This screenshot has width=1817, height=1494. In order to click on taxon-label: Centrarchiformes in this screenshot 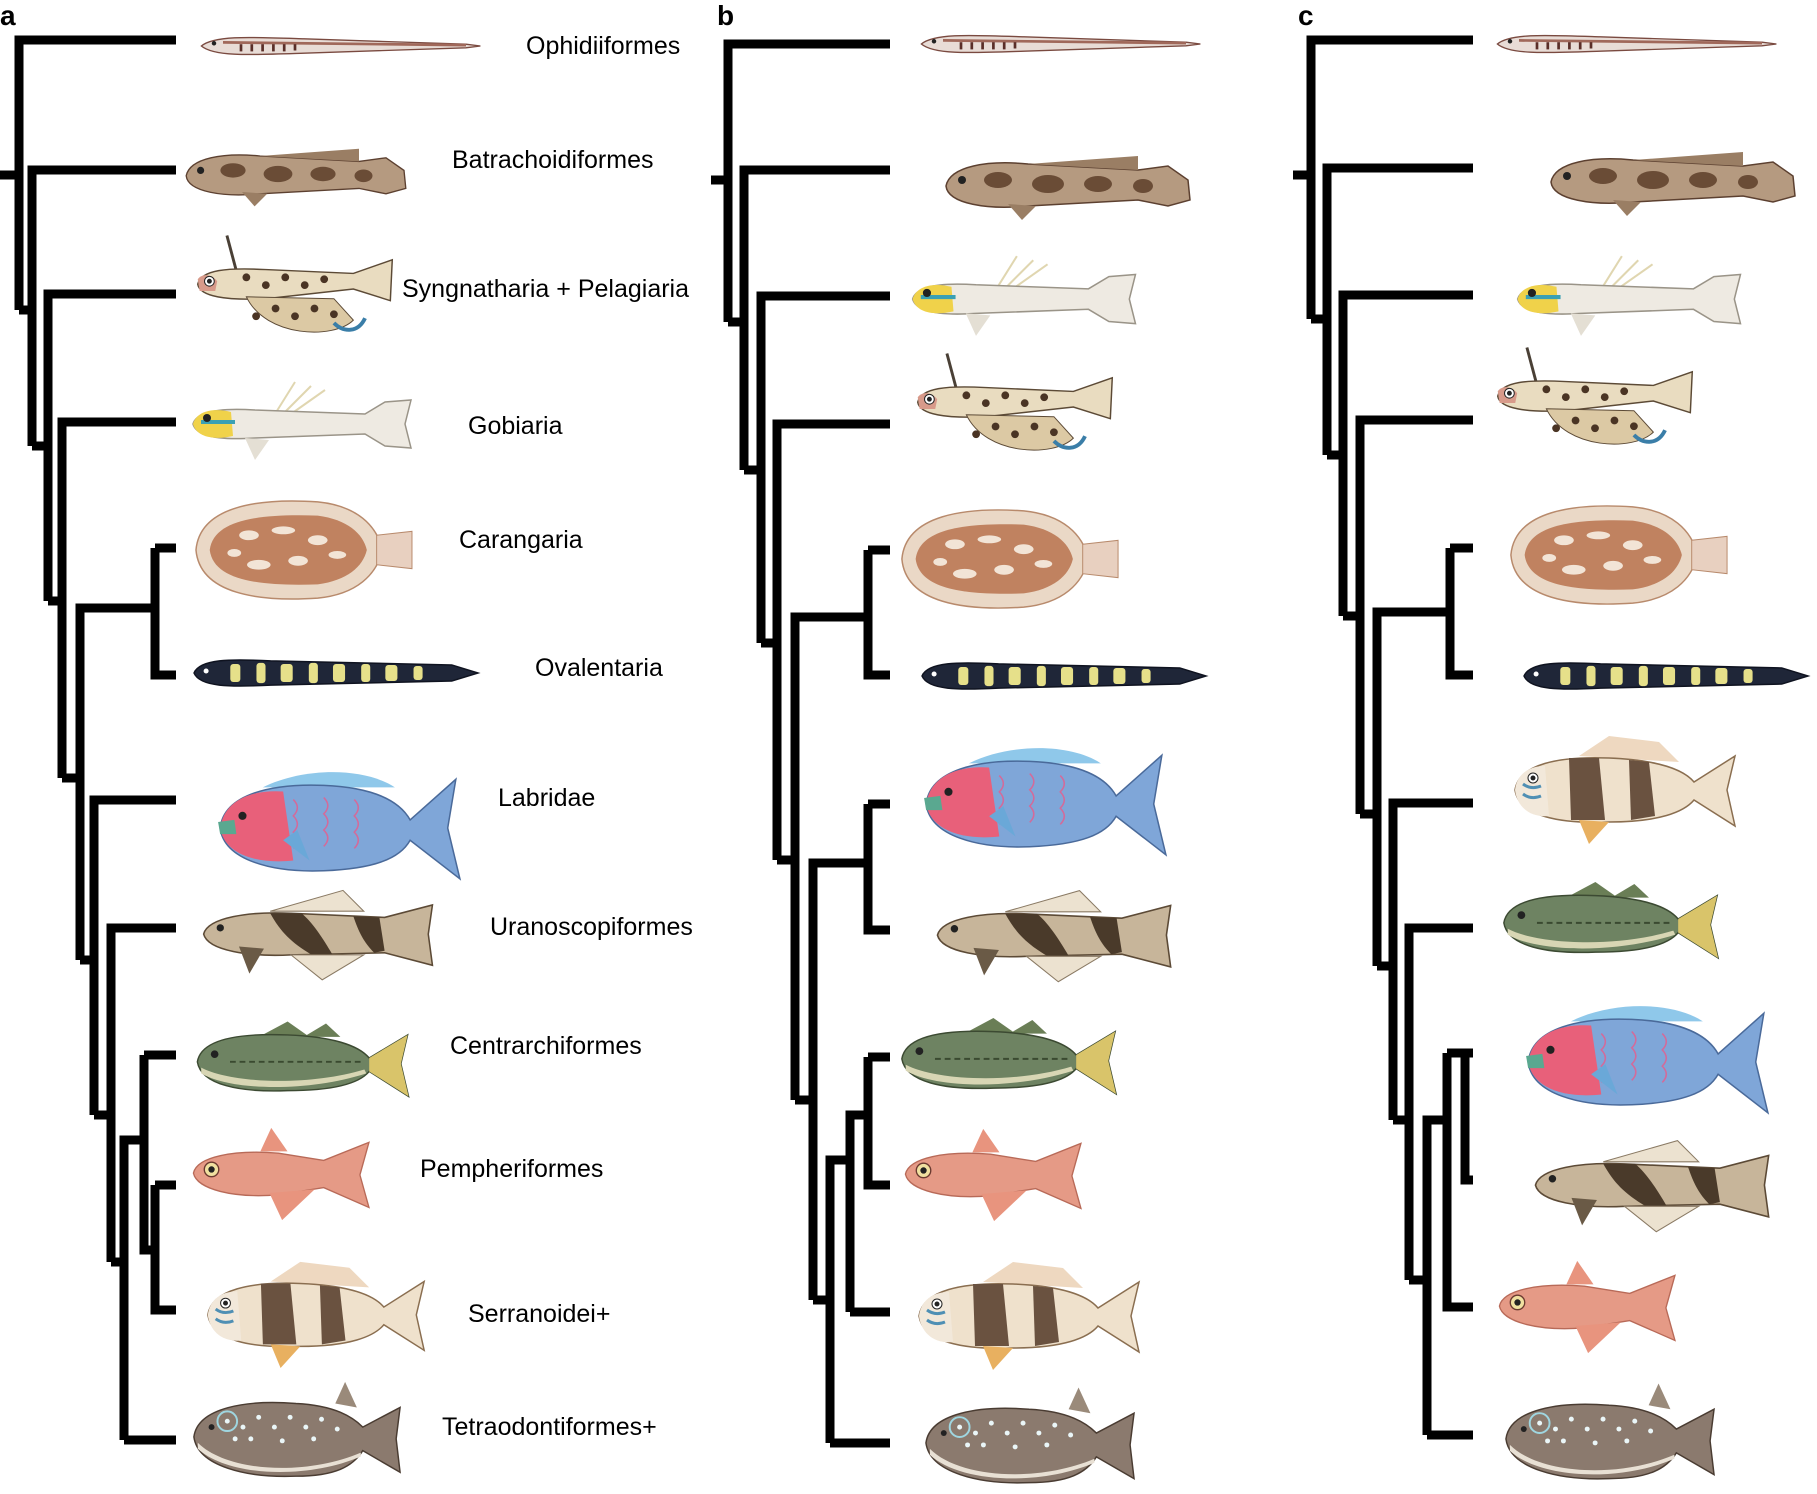, I will do `click(546, 1046)`.